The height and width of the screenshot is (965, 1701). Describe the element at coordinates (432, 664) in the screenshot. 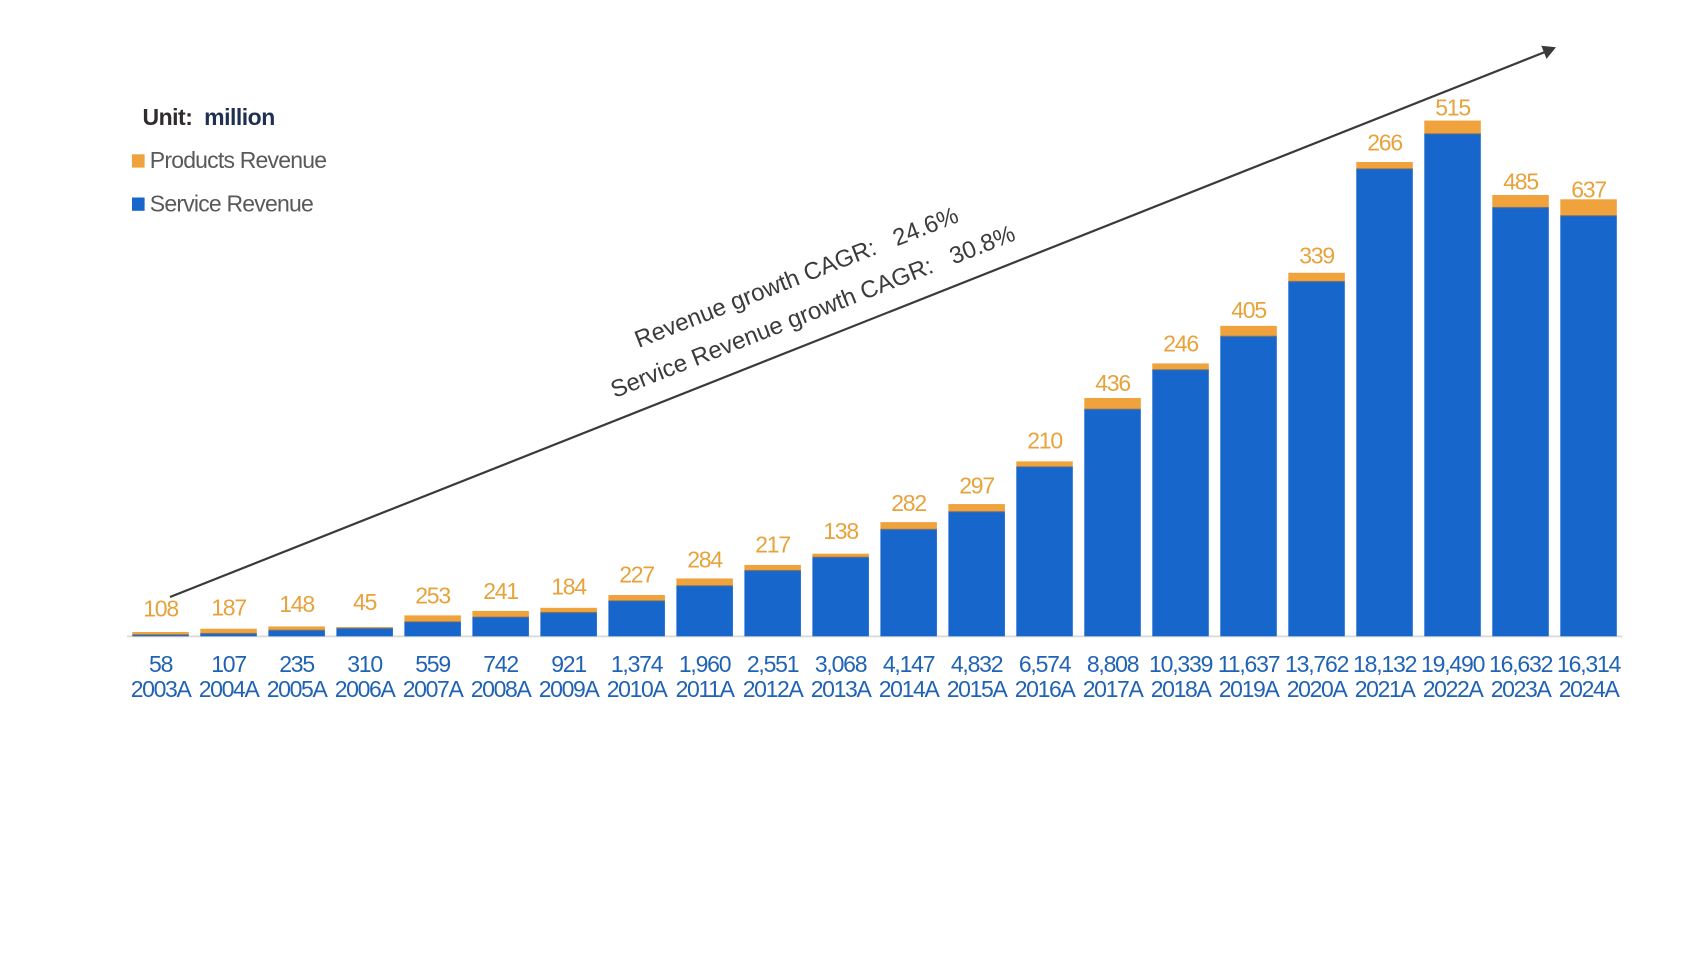

I see `svg-text: 559` at that location.